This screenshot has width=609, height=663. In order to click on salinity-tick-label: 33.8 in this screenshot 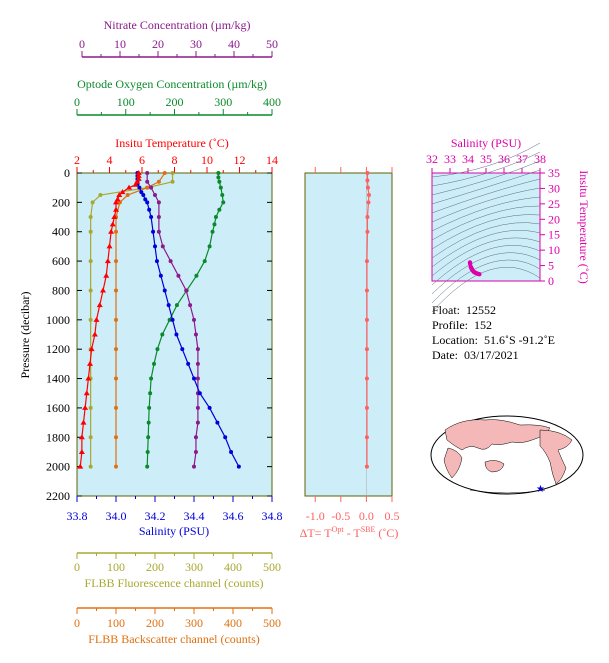, I will do `click(77, 516)`.